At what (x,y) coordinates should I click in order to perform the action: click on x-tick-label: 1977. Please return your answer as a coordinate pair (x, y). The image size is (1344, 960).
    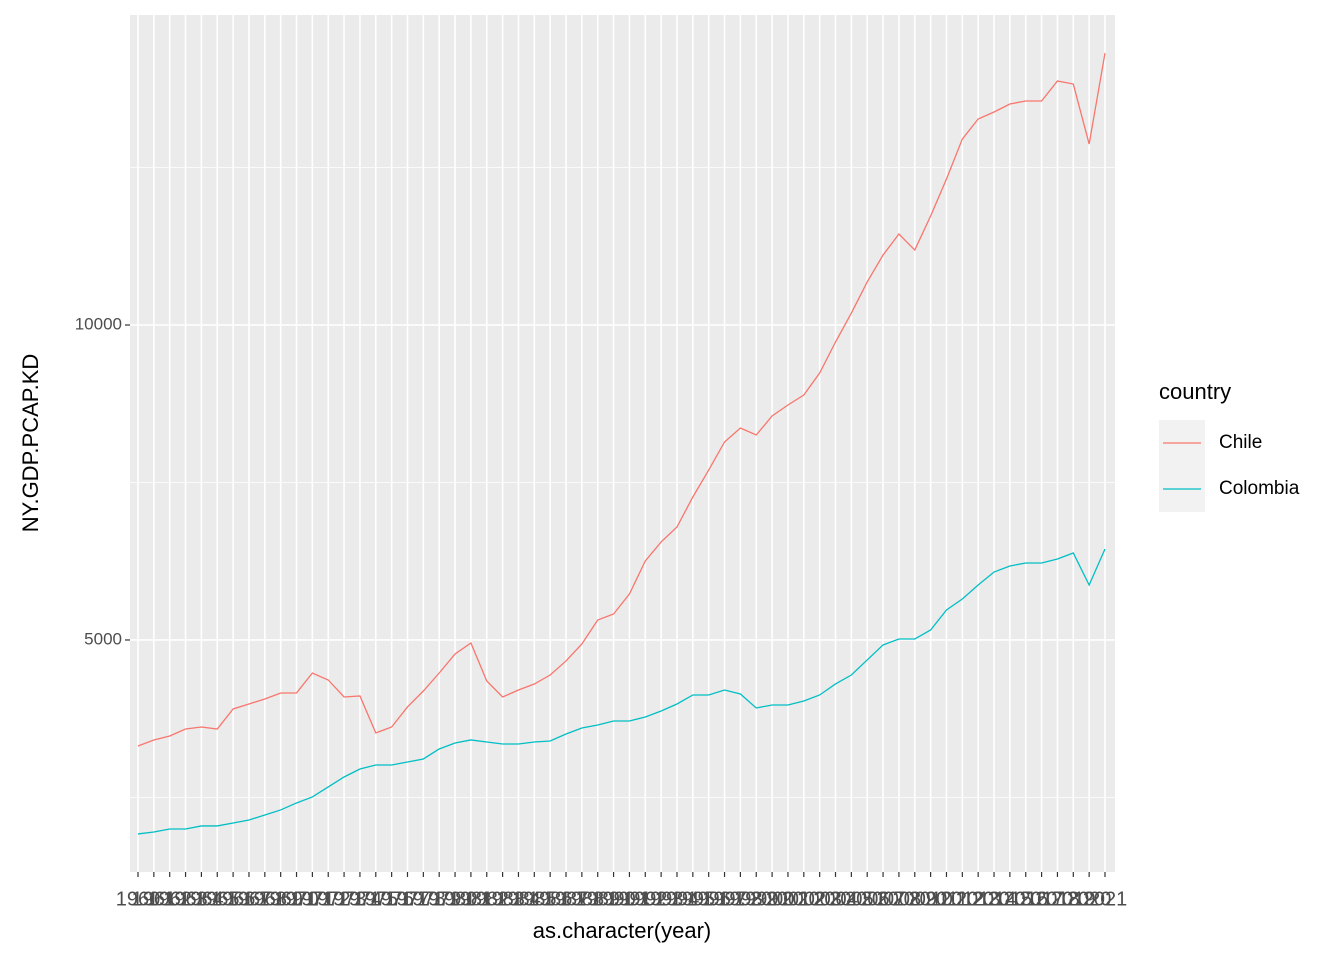
    Looking at the image, I should click on (407, 899).